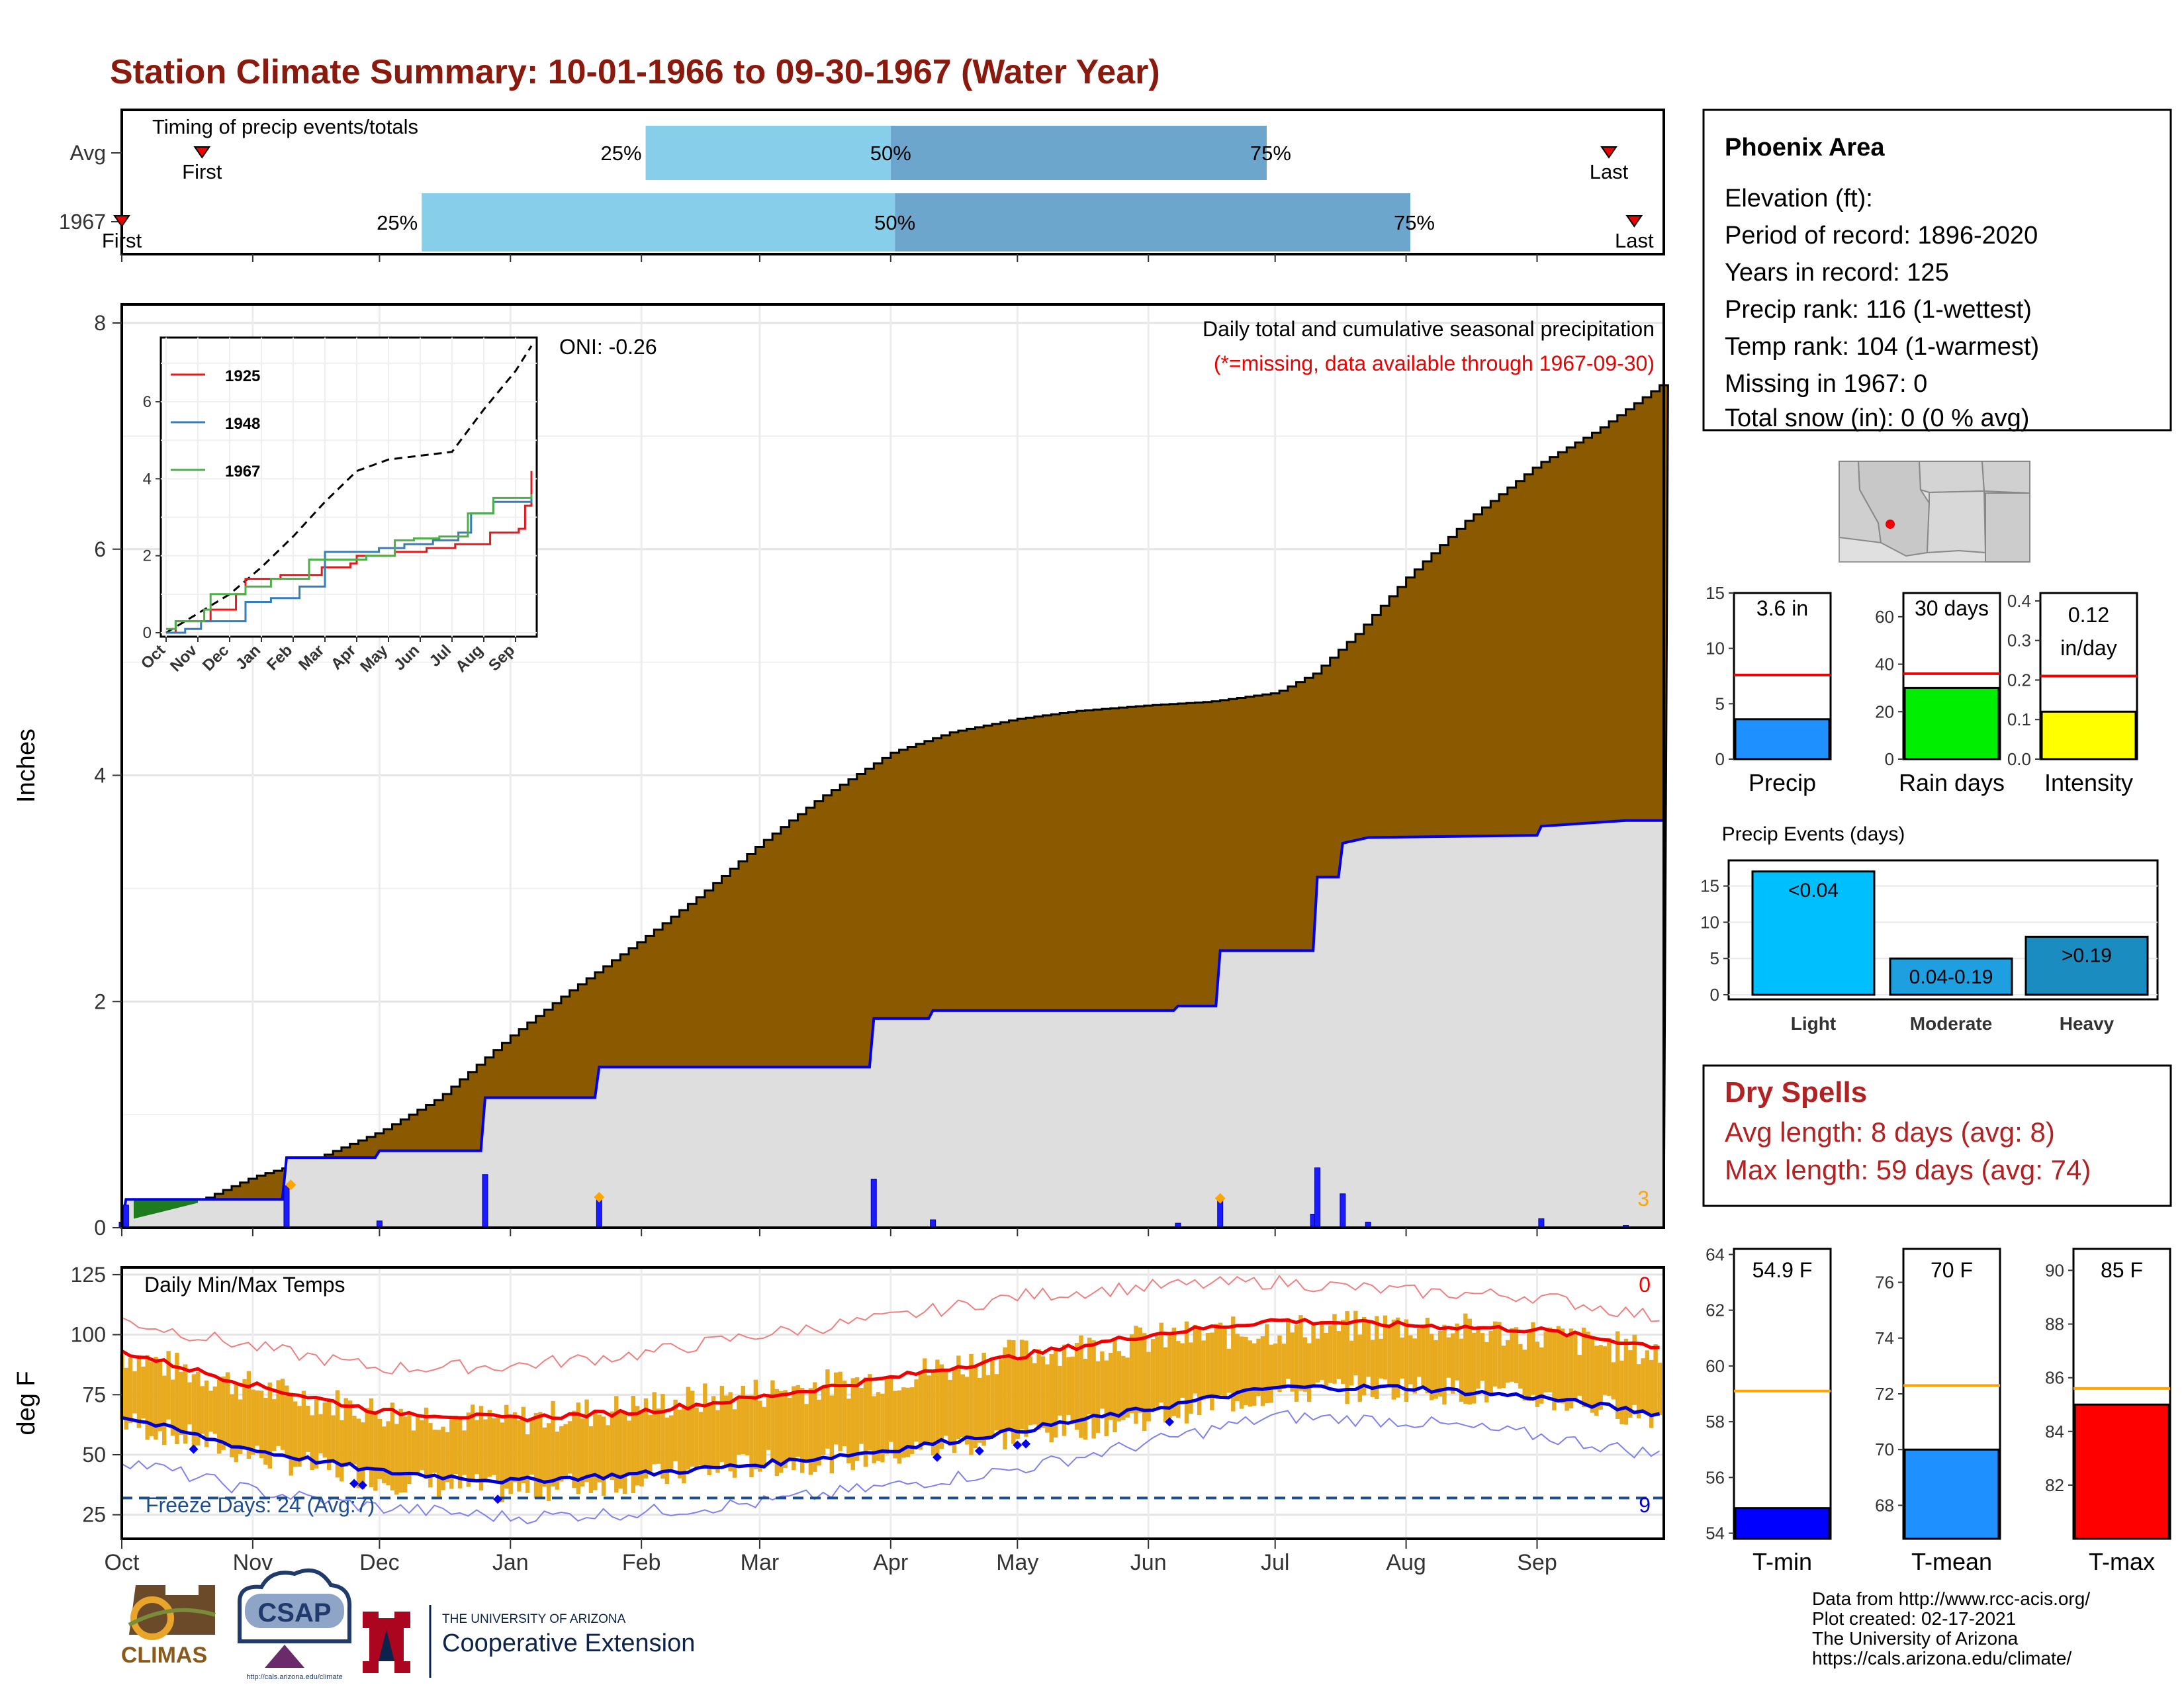 The width and height of the screenshot is (2184, 1691). I want to click on temp-y-tick-label: 100, so click(88, 1335).